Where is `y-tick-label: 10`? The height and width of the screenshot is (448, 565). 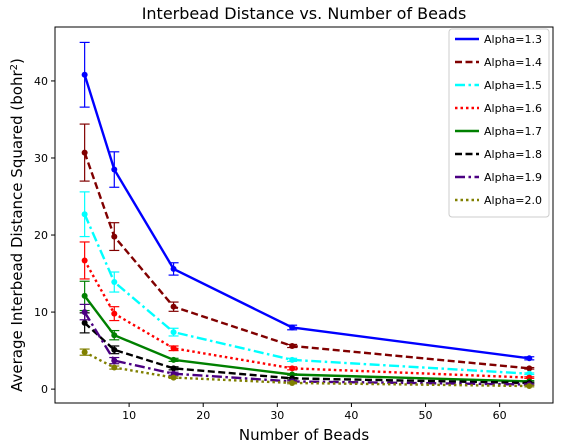 y-tick-label: 10 is located at coordinates (41, 312).